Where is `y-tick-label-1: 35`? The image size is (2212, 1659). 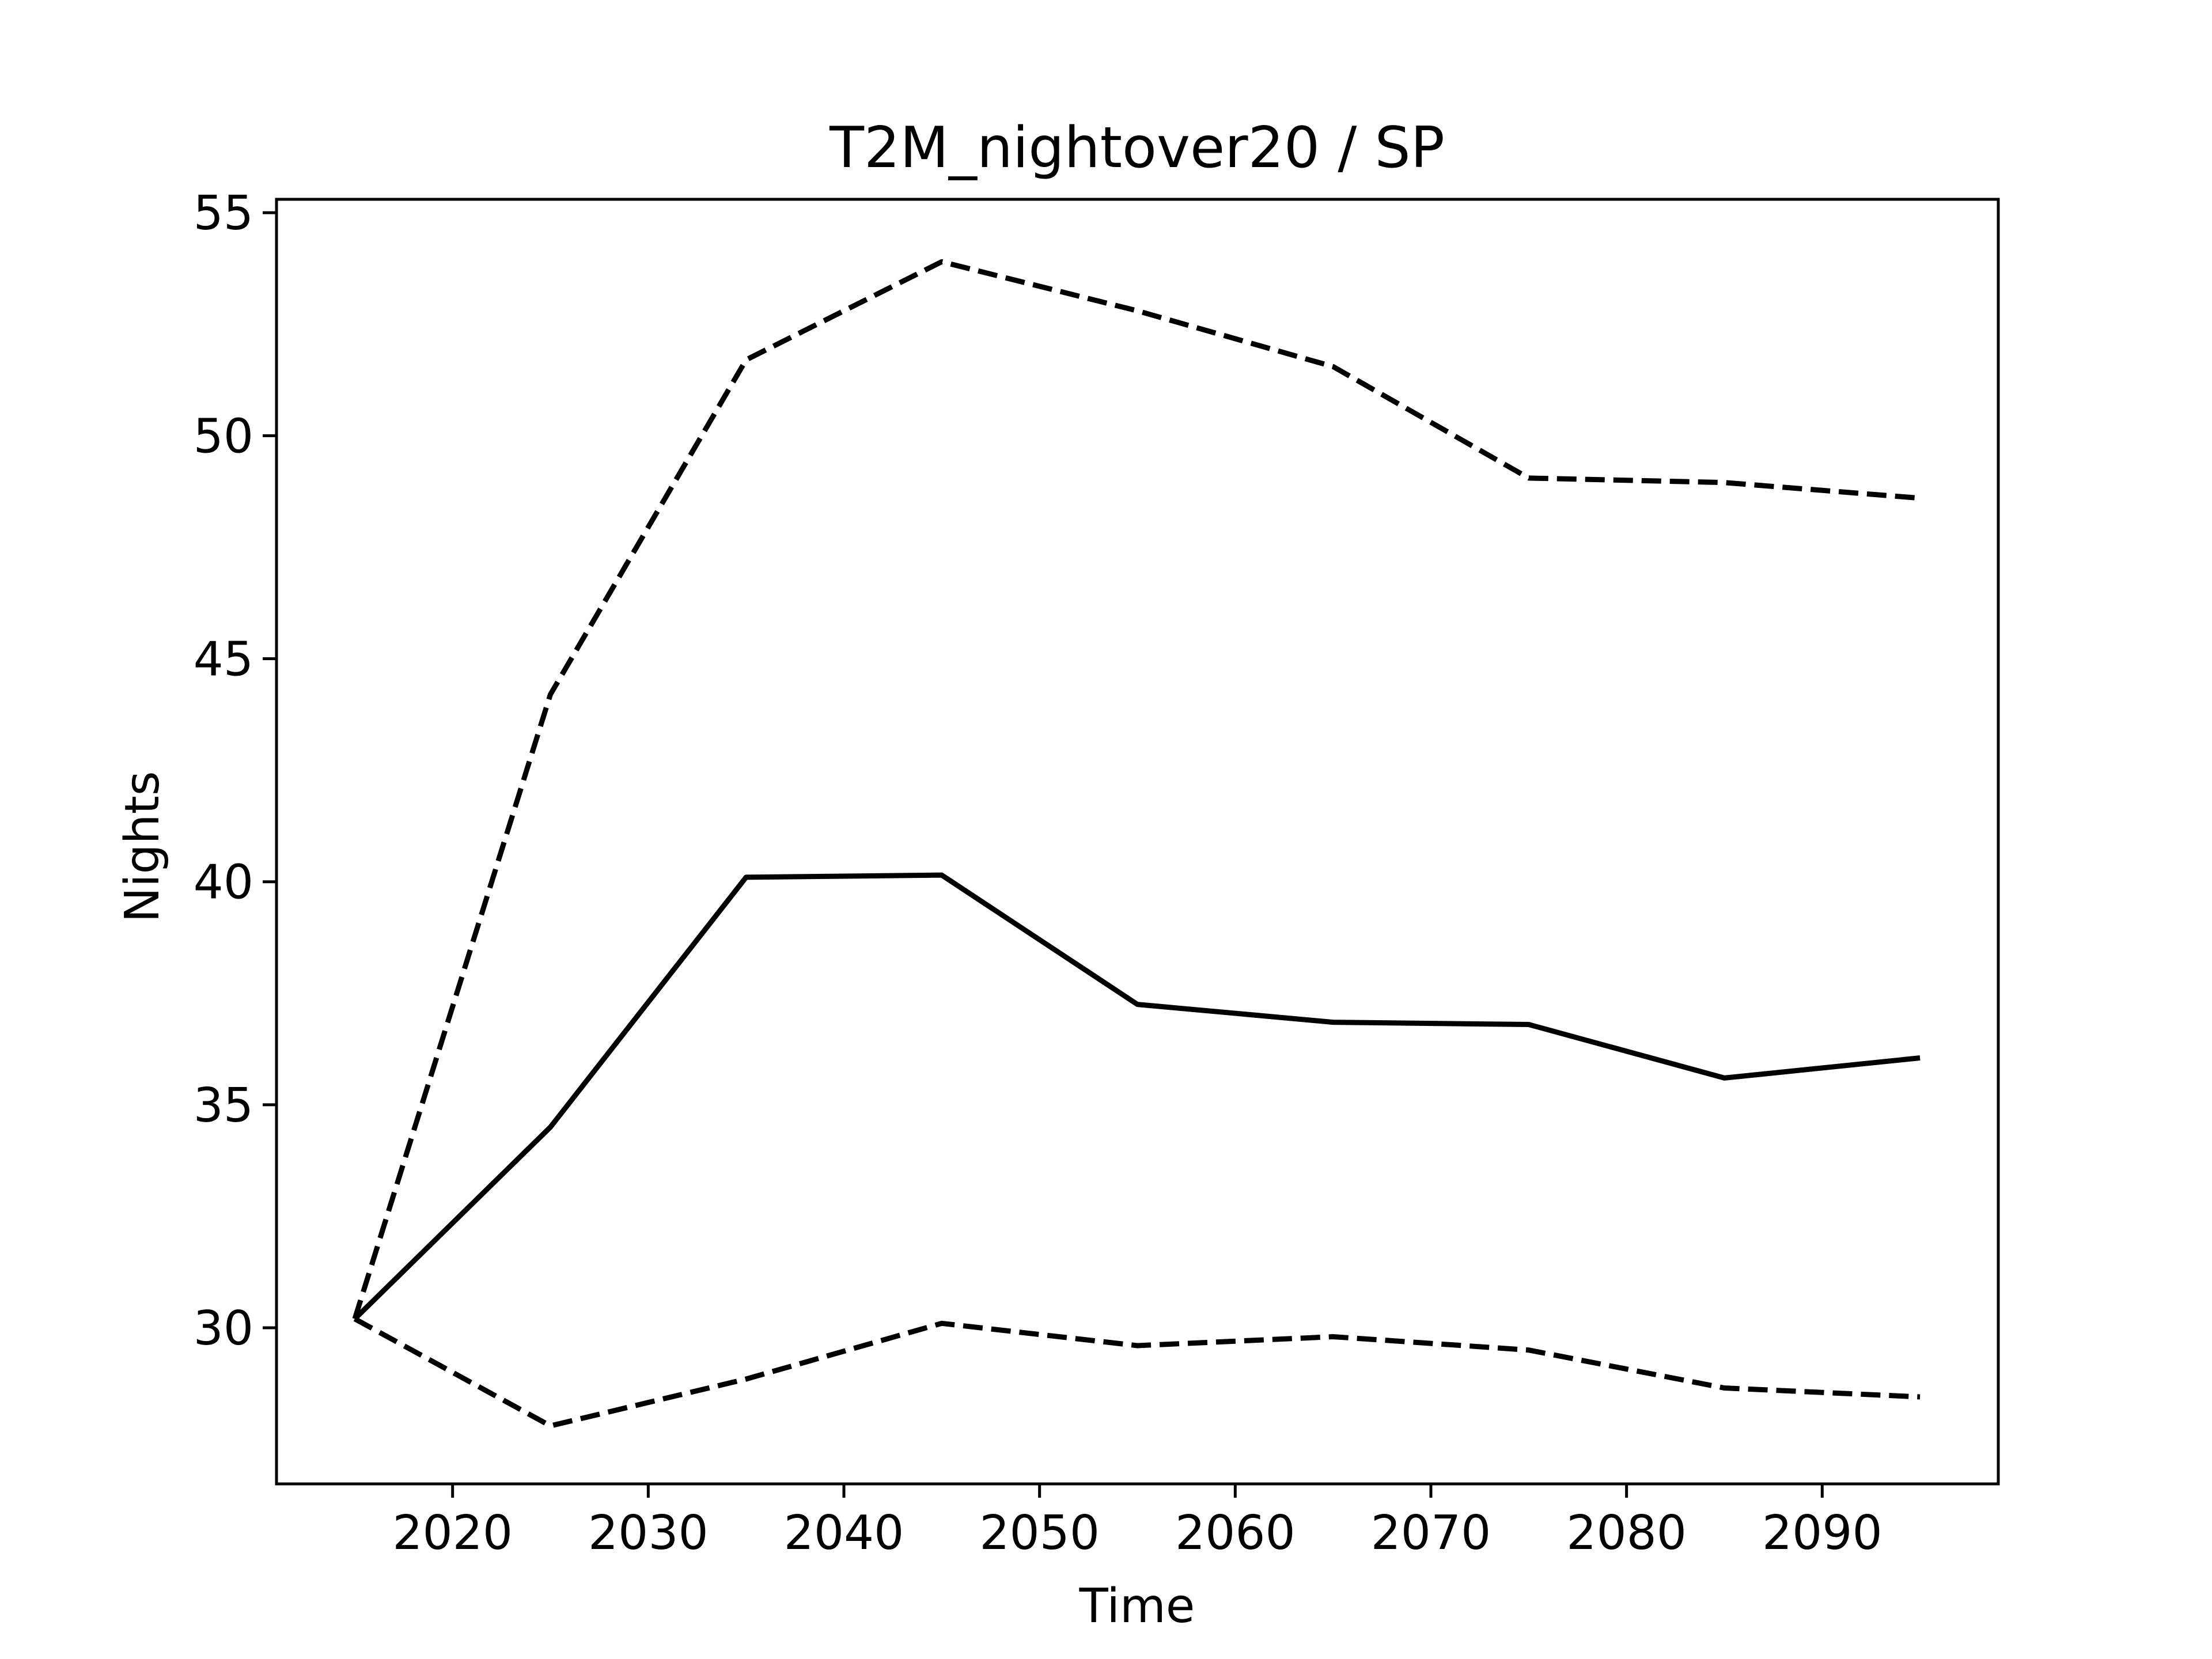
y-tick-label-1: 35 is located at coordinates (223, 1105).